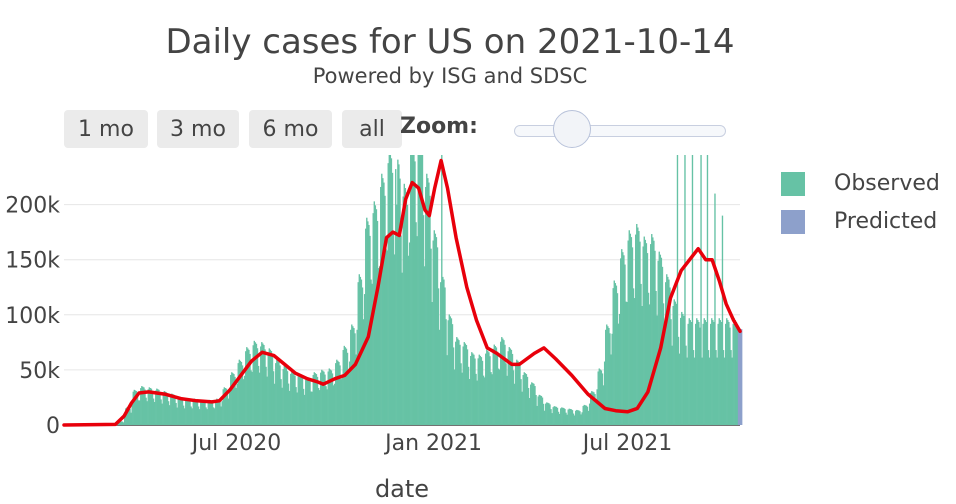  Describe the element at coordinates (372, 129) in the screenshot. I see `range-all-button: all` at that location.